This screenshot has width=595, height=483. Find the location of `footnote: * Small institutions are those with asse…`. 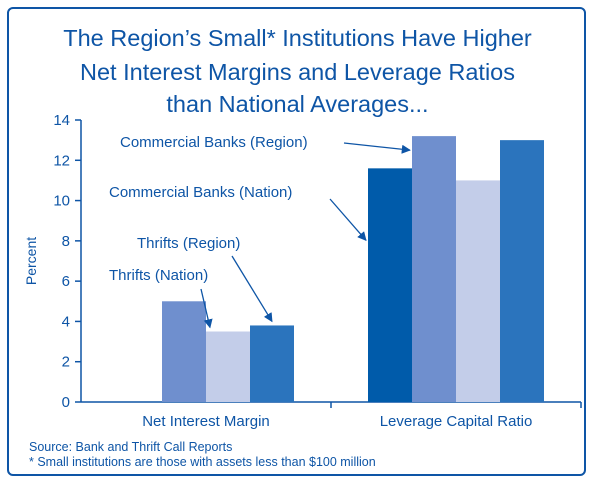

footnote: * Small institutions are those with asse… is located at coordinates (202, 462).